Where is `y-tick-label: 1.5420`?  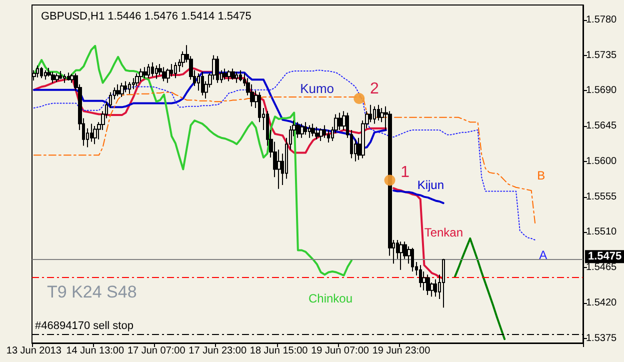 y-tick-label: 1.5420 is located at coordinates (602, 302).